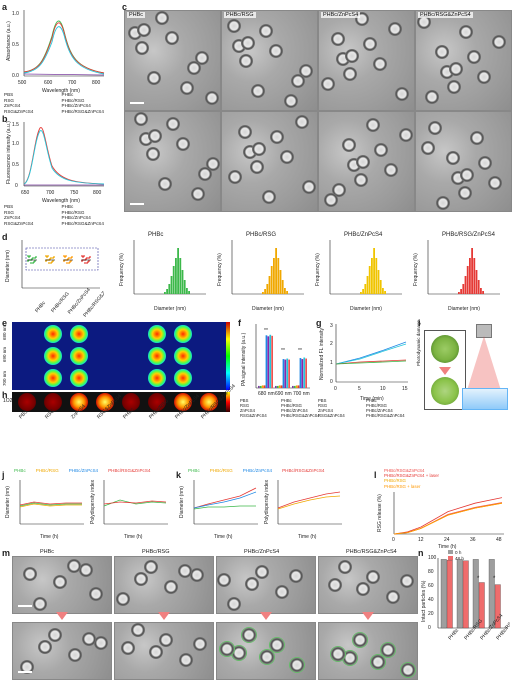  What do you see at coordinates (162, 272) in the screenshot?
I see `histogram-chart: PHBc Frequency (%) Diameter (nm)` at bounding box center [162, 272].